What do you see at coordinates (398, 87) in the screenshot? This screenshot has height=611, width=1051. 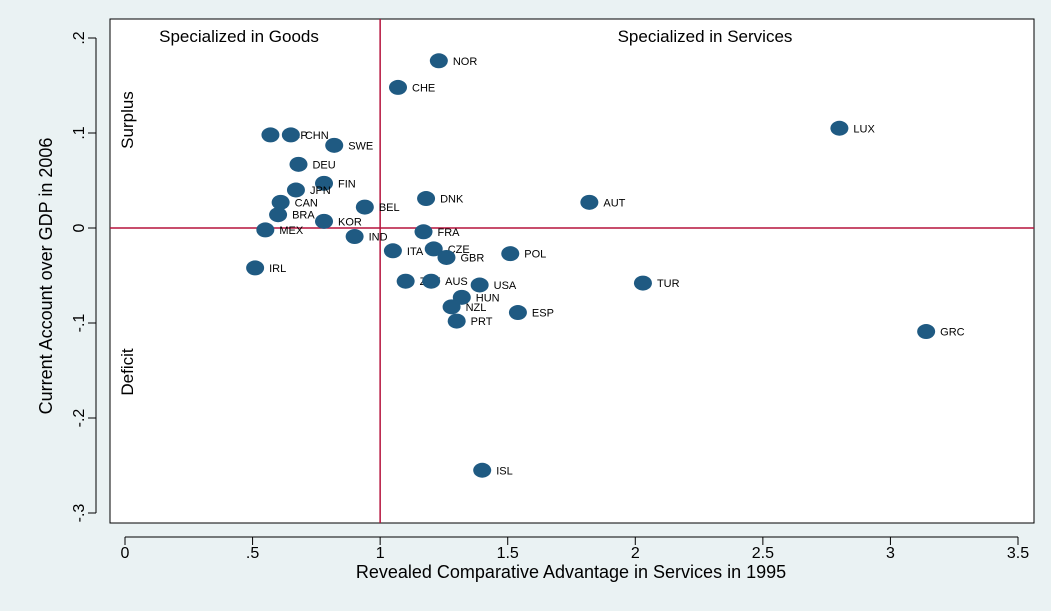 I see `data-point-che` at bounding box center [398, 87].